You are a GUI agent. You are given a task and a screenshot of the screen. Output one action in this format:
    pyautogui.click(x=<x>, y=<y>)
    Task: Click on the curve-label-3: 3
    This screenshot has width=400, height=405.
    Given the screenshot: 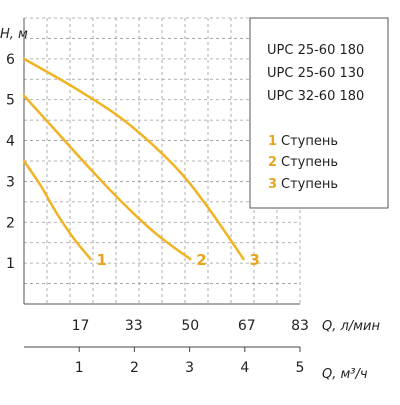 What is the action you would take?
    pyautogui.click(x=254, y=260)
    